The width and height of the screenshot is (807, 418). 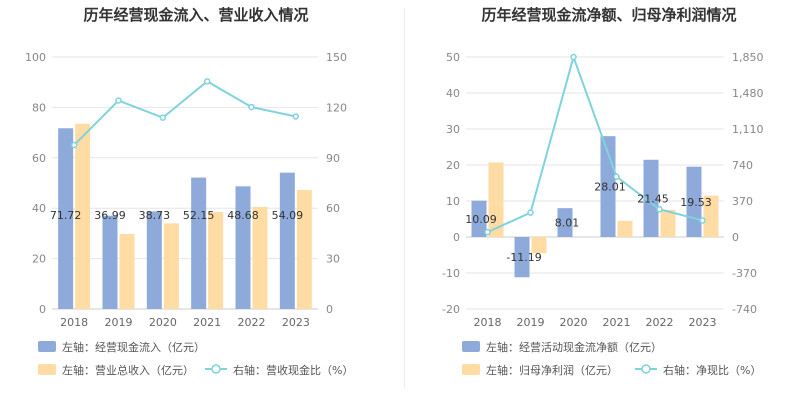 What do you see at coordinates (195, 15) in the screenshot?
I see `chart-title: 历年经营现金流入、营业收入情况` at bounding box center [195, 15].